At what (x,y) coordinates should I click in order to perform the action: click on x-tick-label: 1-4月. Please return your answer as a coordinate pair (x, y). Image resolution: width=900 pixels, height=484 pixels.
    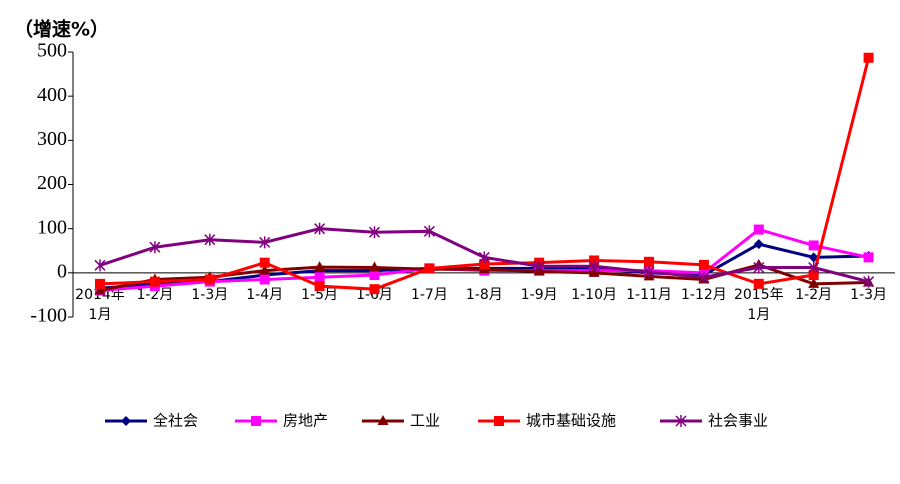
    Looking at the image, I should click on (264, 295).